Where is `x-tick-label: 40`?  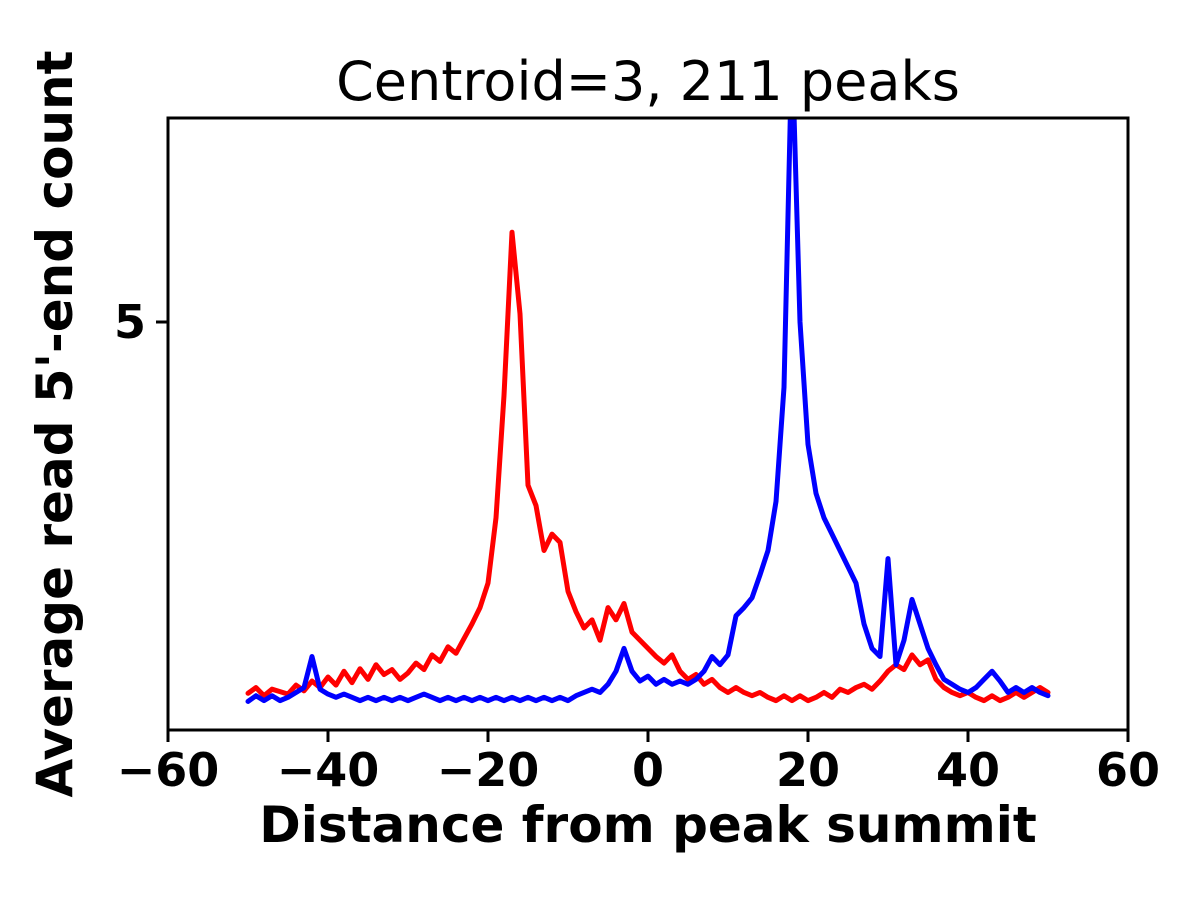
x-tick-label: 40 is located at coordinates (968, 770).